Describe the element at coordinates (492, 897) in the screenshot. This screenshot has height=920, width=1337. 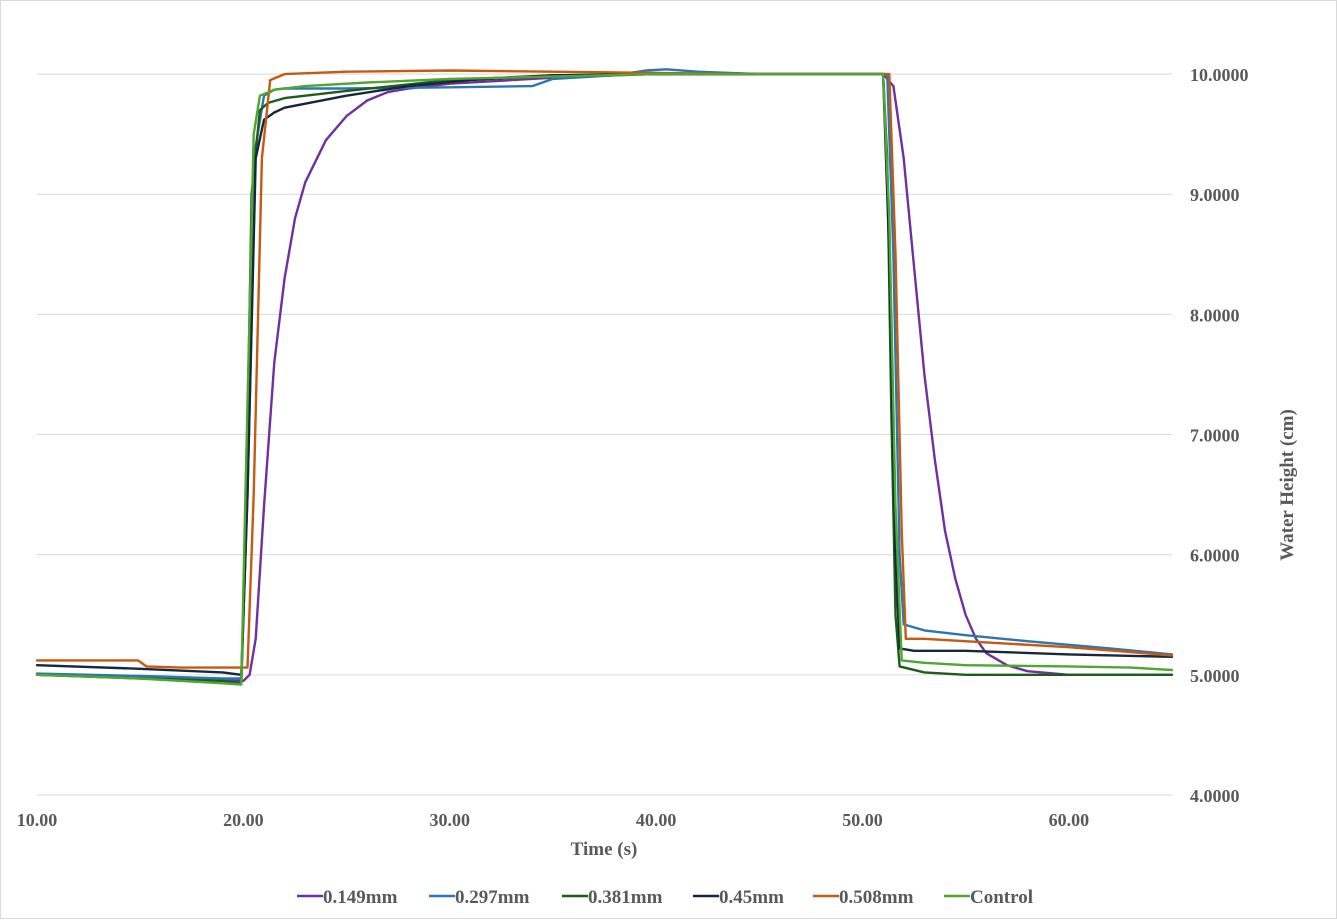
I see `legend-label: 0.297mm` at that location.